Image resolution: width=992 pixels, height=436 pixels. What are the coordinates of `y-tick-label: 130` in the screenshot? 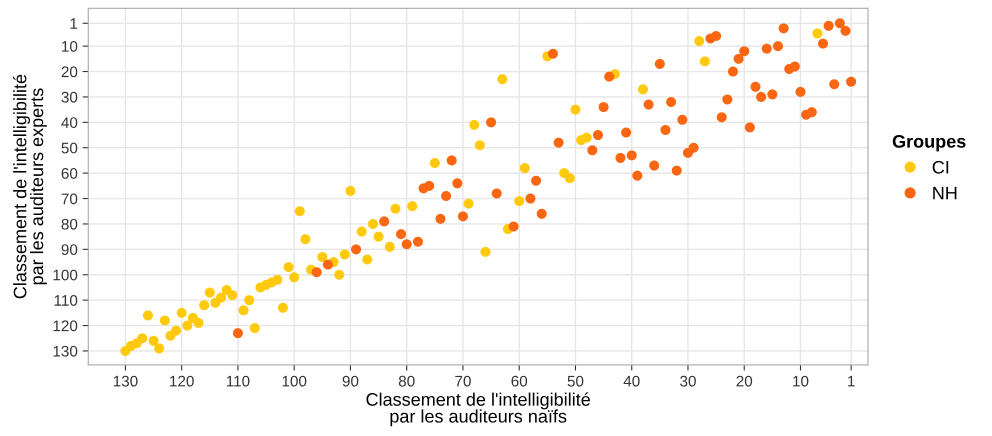 It's located at (66, 351).